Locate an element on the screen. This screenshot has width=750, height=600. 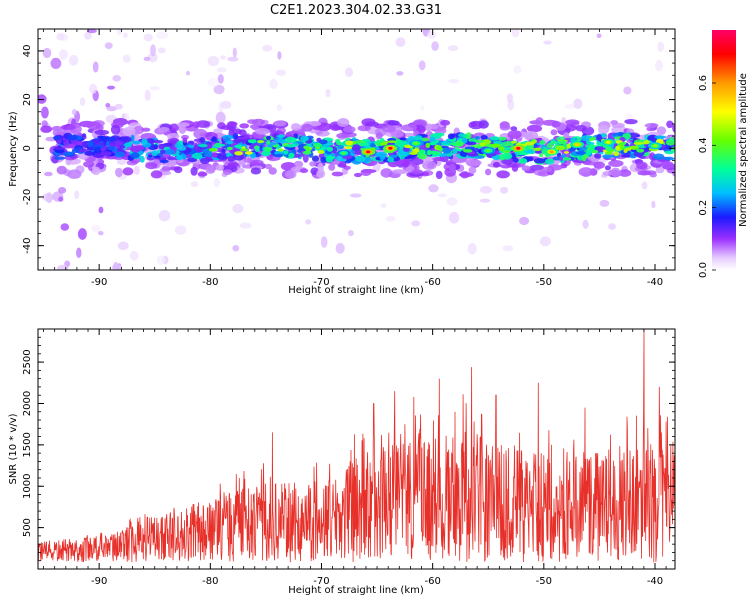
colorbar-tick-label: 0.6 is located at coordinates (703, 83).